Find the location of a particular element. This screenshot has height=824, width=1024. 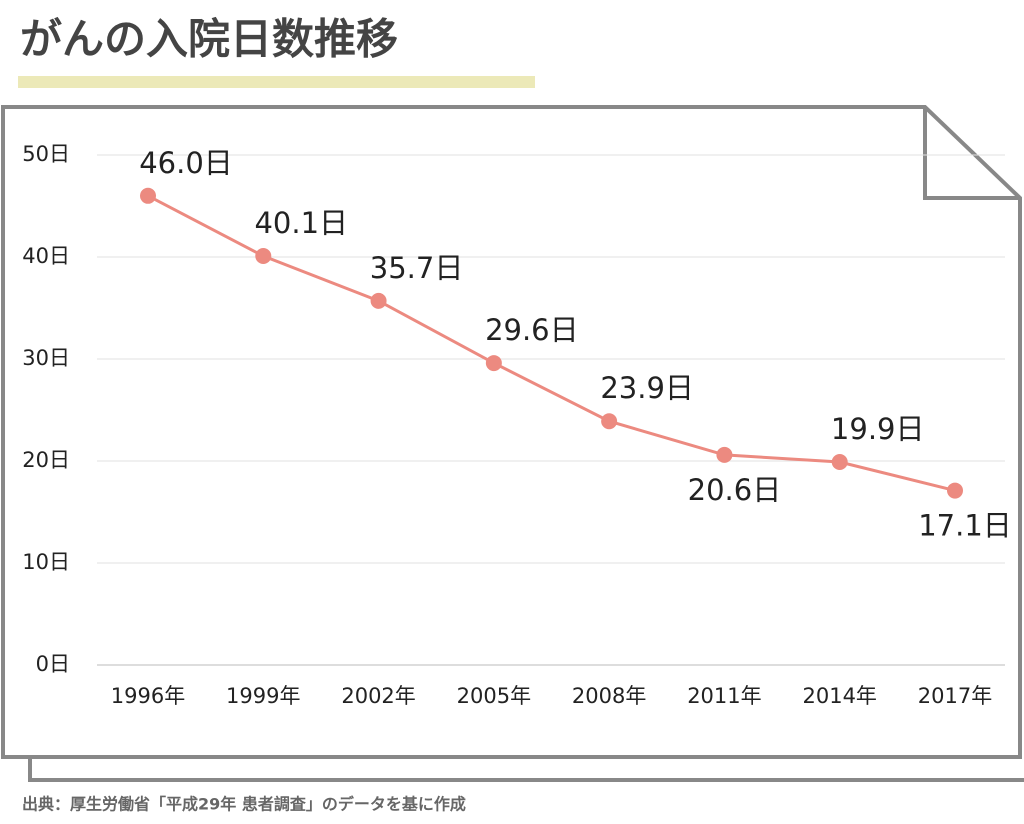

y-tick-label: 30日 is located at coordinates (46, 358).